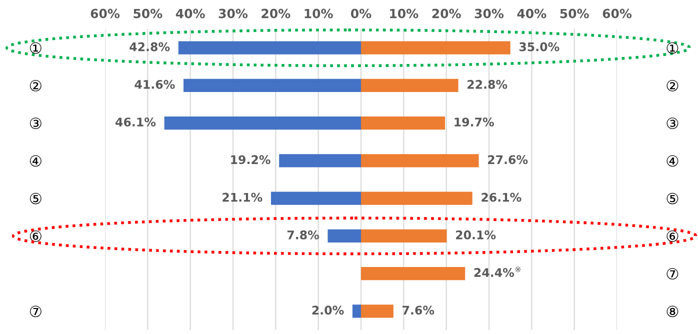  Describe the element at coordinates (242, 197) in the screenshot. I see `data-label: 21.1%` at that location.